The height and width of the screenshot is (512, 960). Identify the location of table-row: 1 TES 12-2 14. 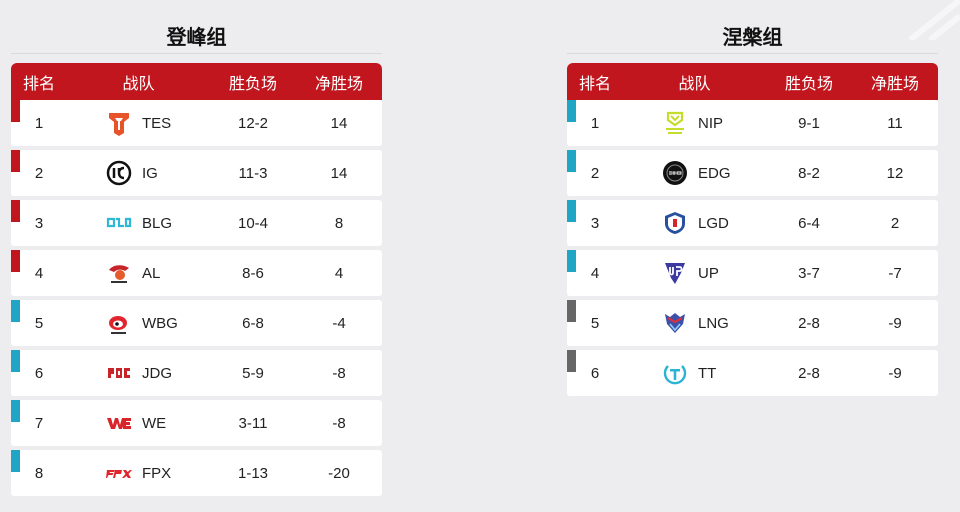
(196, 123).